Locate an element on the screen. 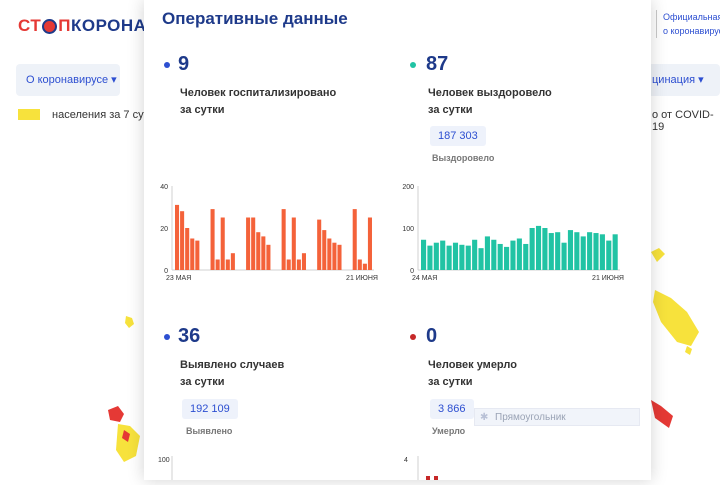 The height and width of the screenshot is (485, 720). detected-chart-y-tick-0: 100 is located at coordinates (164, 460).